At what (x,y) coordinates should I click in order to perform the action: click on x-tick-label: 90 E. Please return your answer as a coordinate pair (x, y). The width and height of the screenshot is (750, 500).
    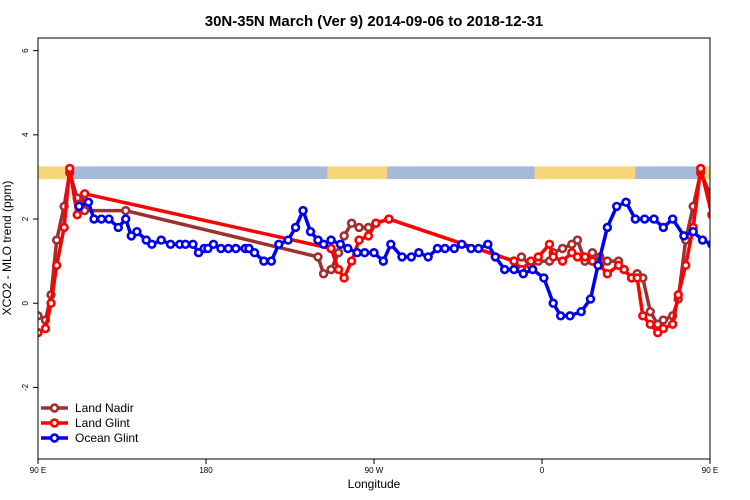
    Looking at the image, I should click on (710, 470).